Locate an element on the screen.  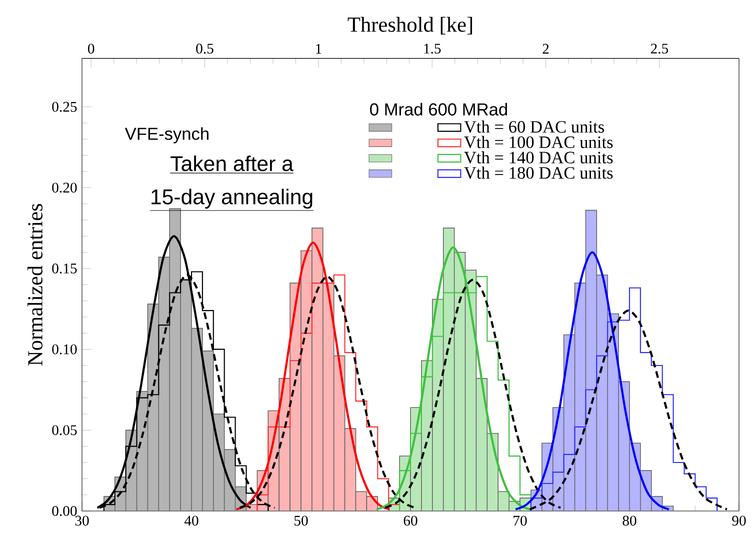
x-tick-label: 60 is located at coordinates (411, 521).